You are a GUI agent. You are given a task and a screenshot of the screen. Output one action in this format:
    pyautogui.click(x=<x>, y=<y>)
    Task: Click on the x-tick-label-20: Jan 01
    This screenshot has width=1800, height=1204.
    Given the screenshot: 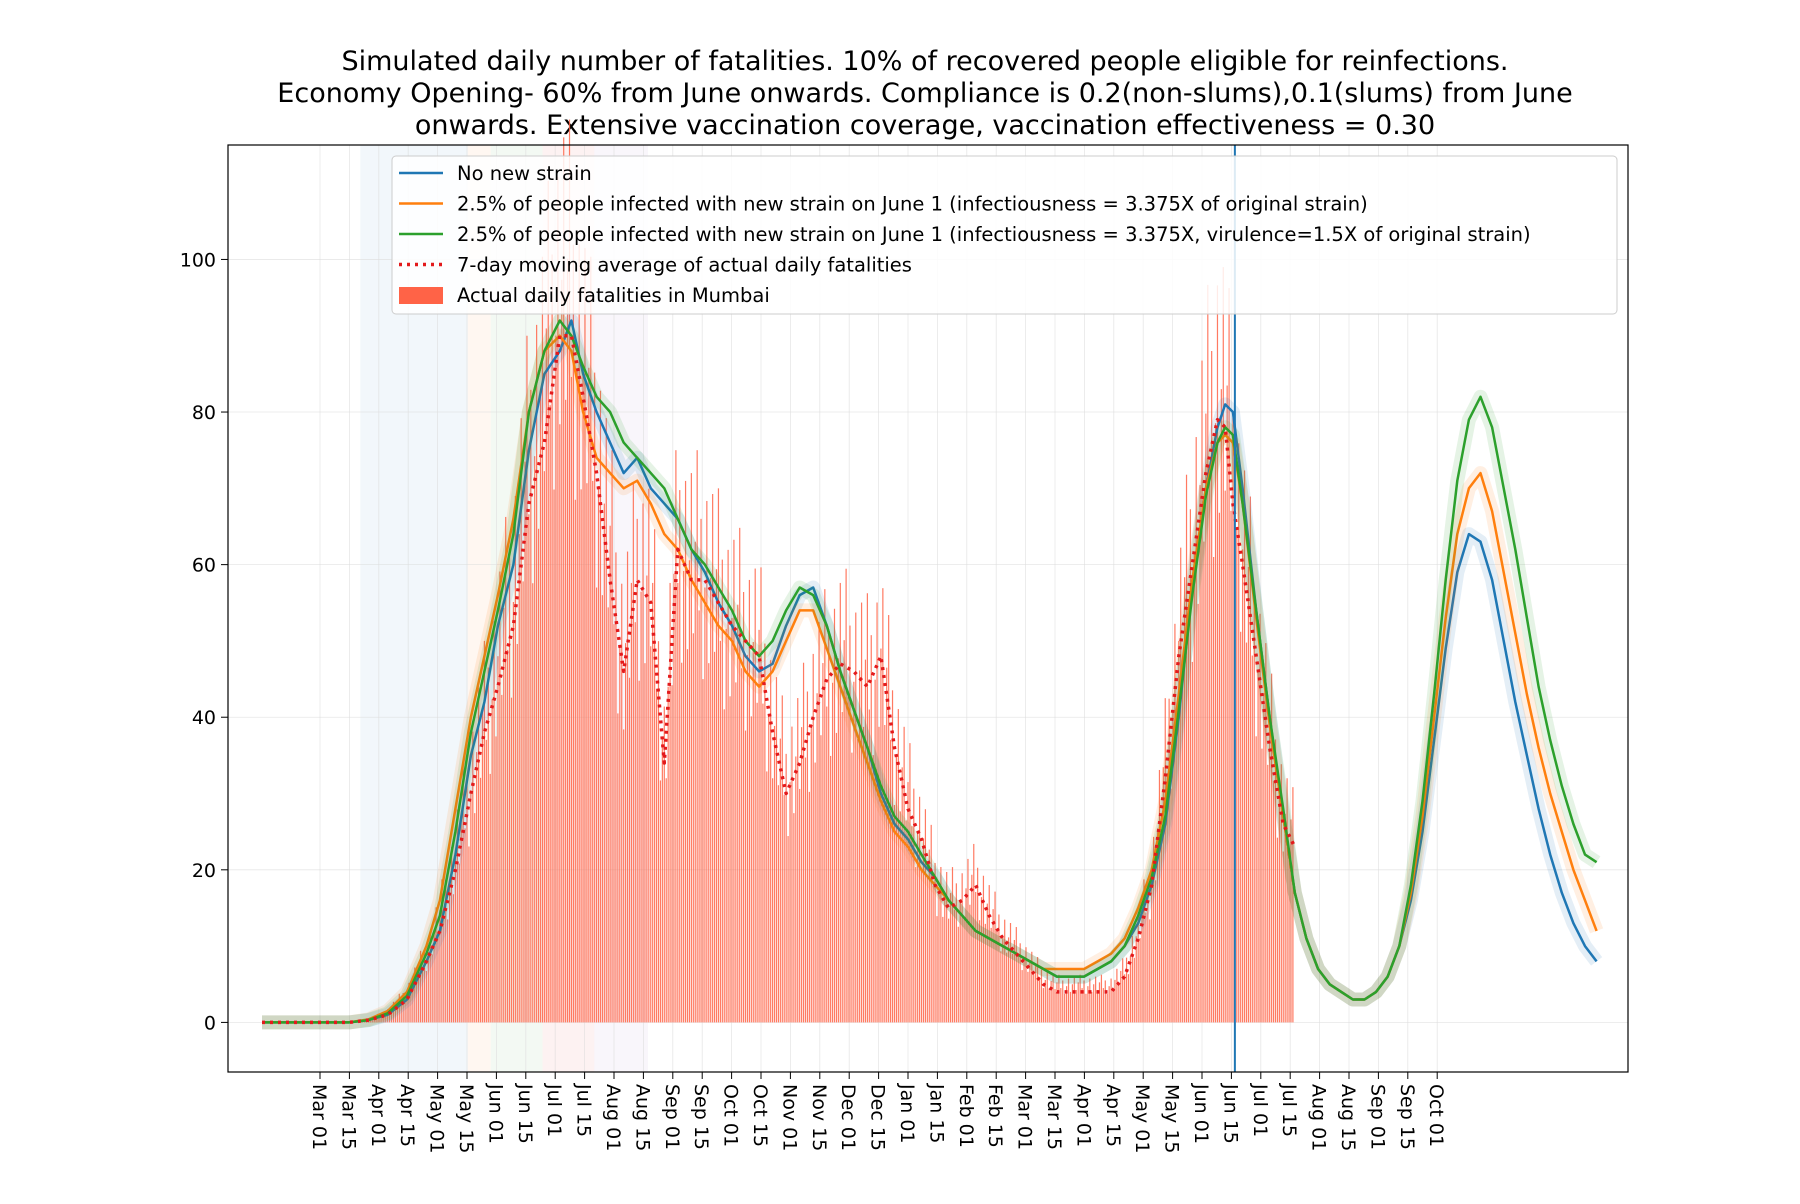 What is the action you would take?
    pyautogui.click(x=907, y=1113)
    